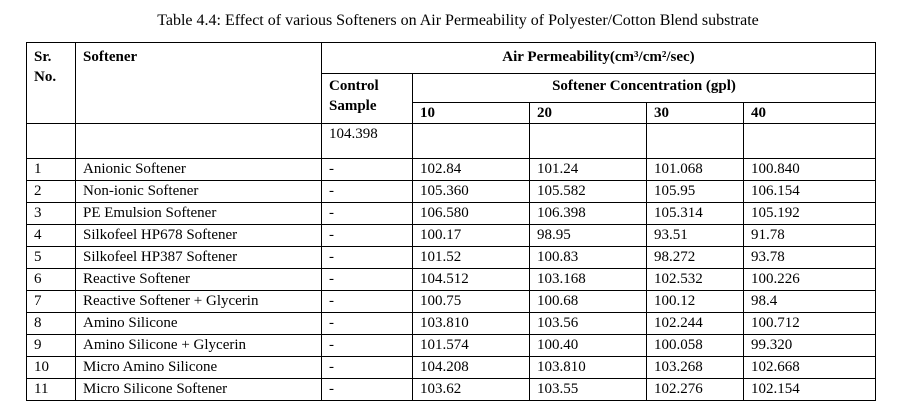  What do you see at coordinates (695, 279) in the screenshot?
I see `conc-30-cell: 102.532` at bounding box center [695, 279].